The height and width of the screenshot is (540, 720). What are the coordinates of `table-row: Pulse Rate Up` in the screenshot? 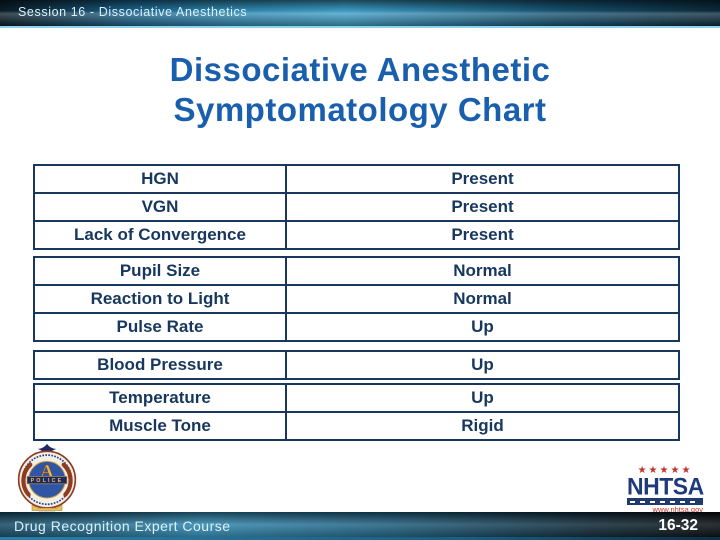 It's located at (356, 327).